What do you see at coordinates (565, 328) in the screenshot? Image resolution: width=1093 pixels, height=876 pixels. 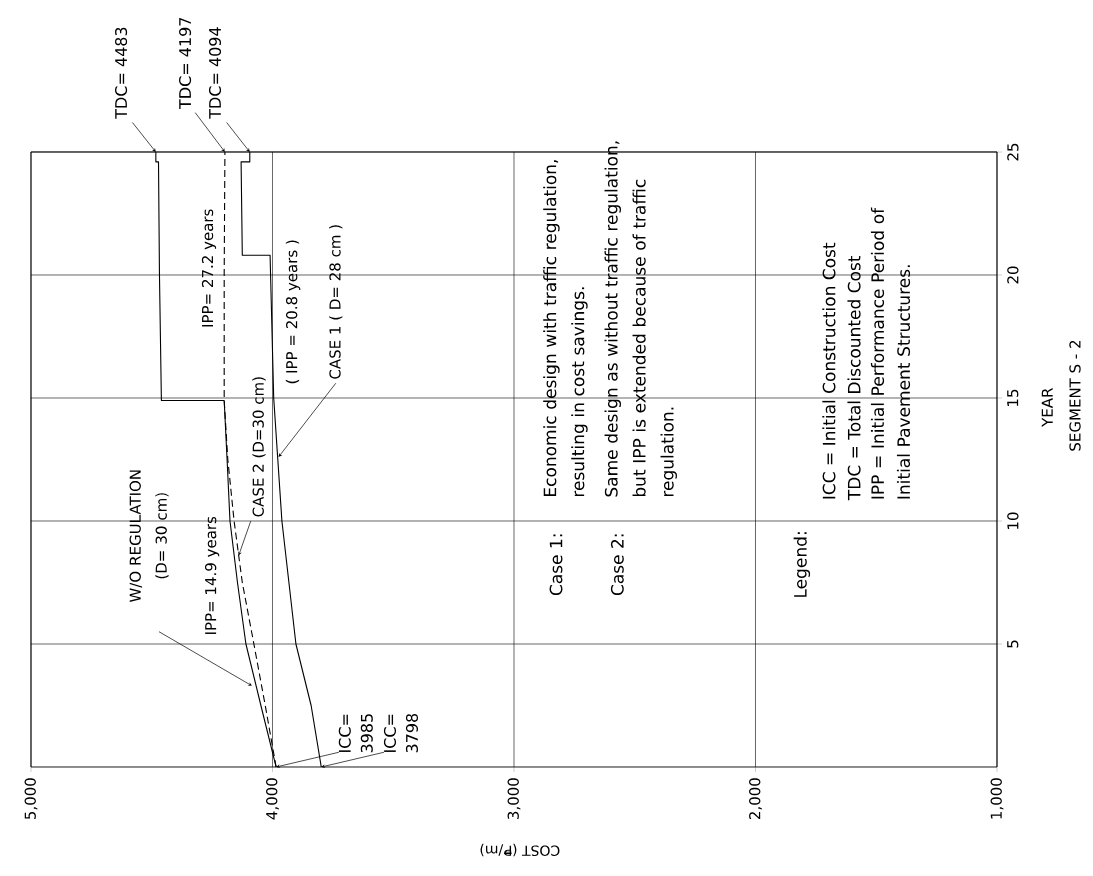 I see `annotation: Economic design with traffic regulation, resulting in cost savings.` at bounding box center [565, 328].